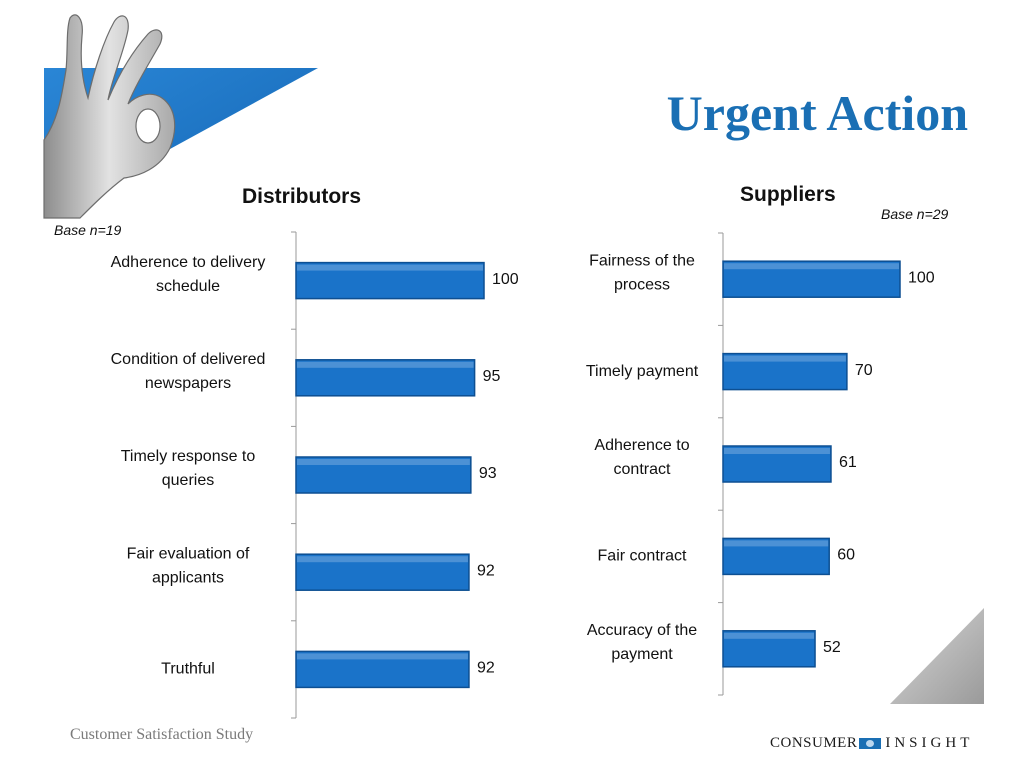  Describe the element at coordinates (848, 462) in the screenshot. I see `suppliers-value-label-3: 61` at that location.